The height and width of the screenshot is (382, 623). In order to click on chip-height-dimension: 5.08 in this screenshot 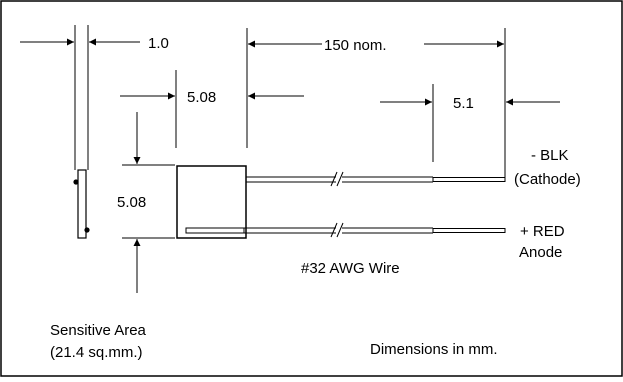, I will do `click(146, 202)`.